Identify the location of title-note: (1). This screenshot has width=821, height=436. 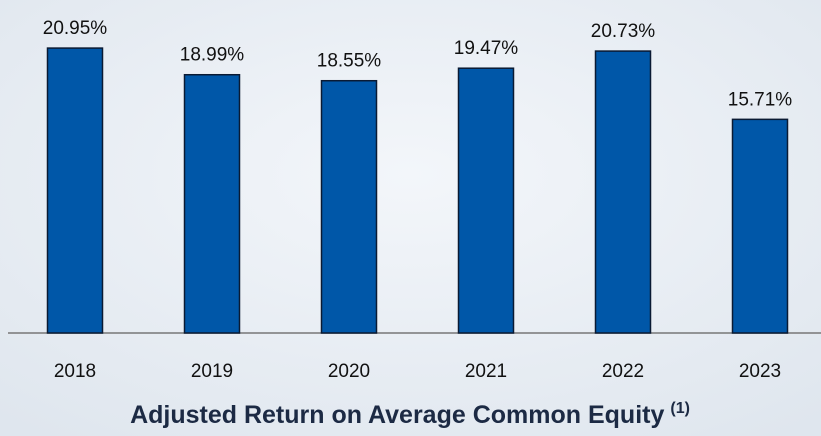
(680, 408).